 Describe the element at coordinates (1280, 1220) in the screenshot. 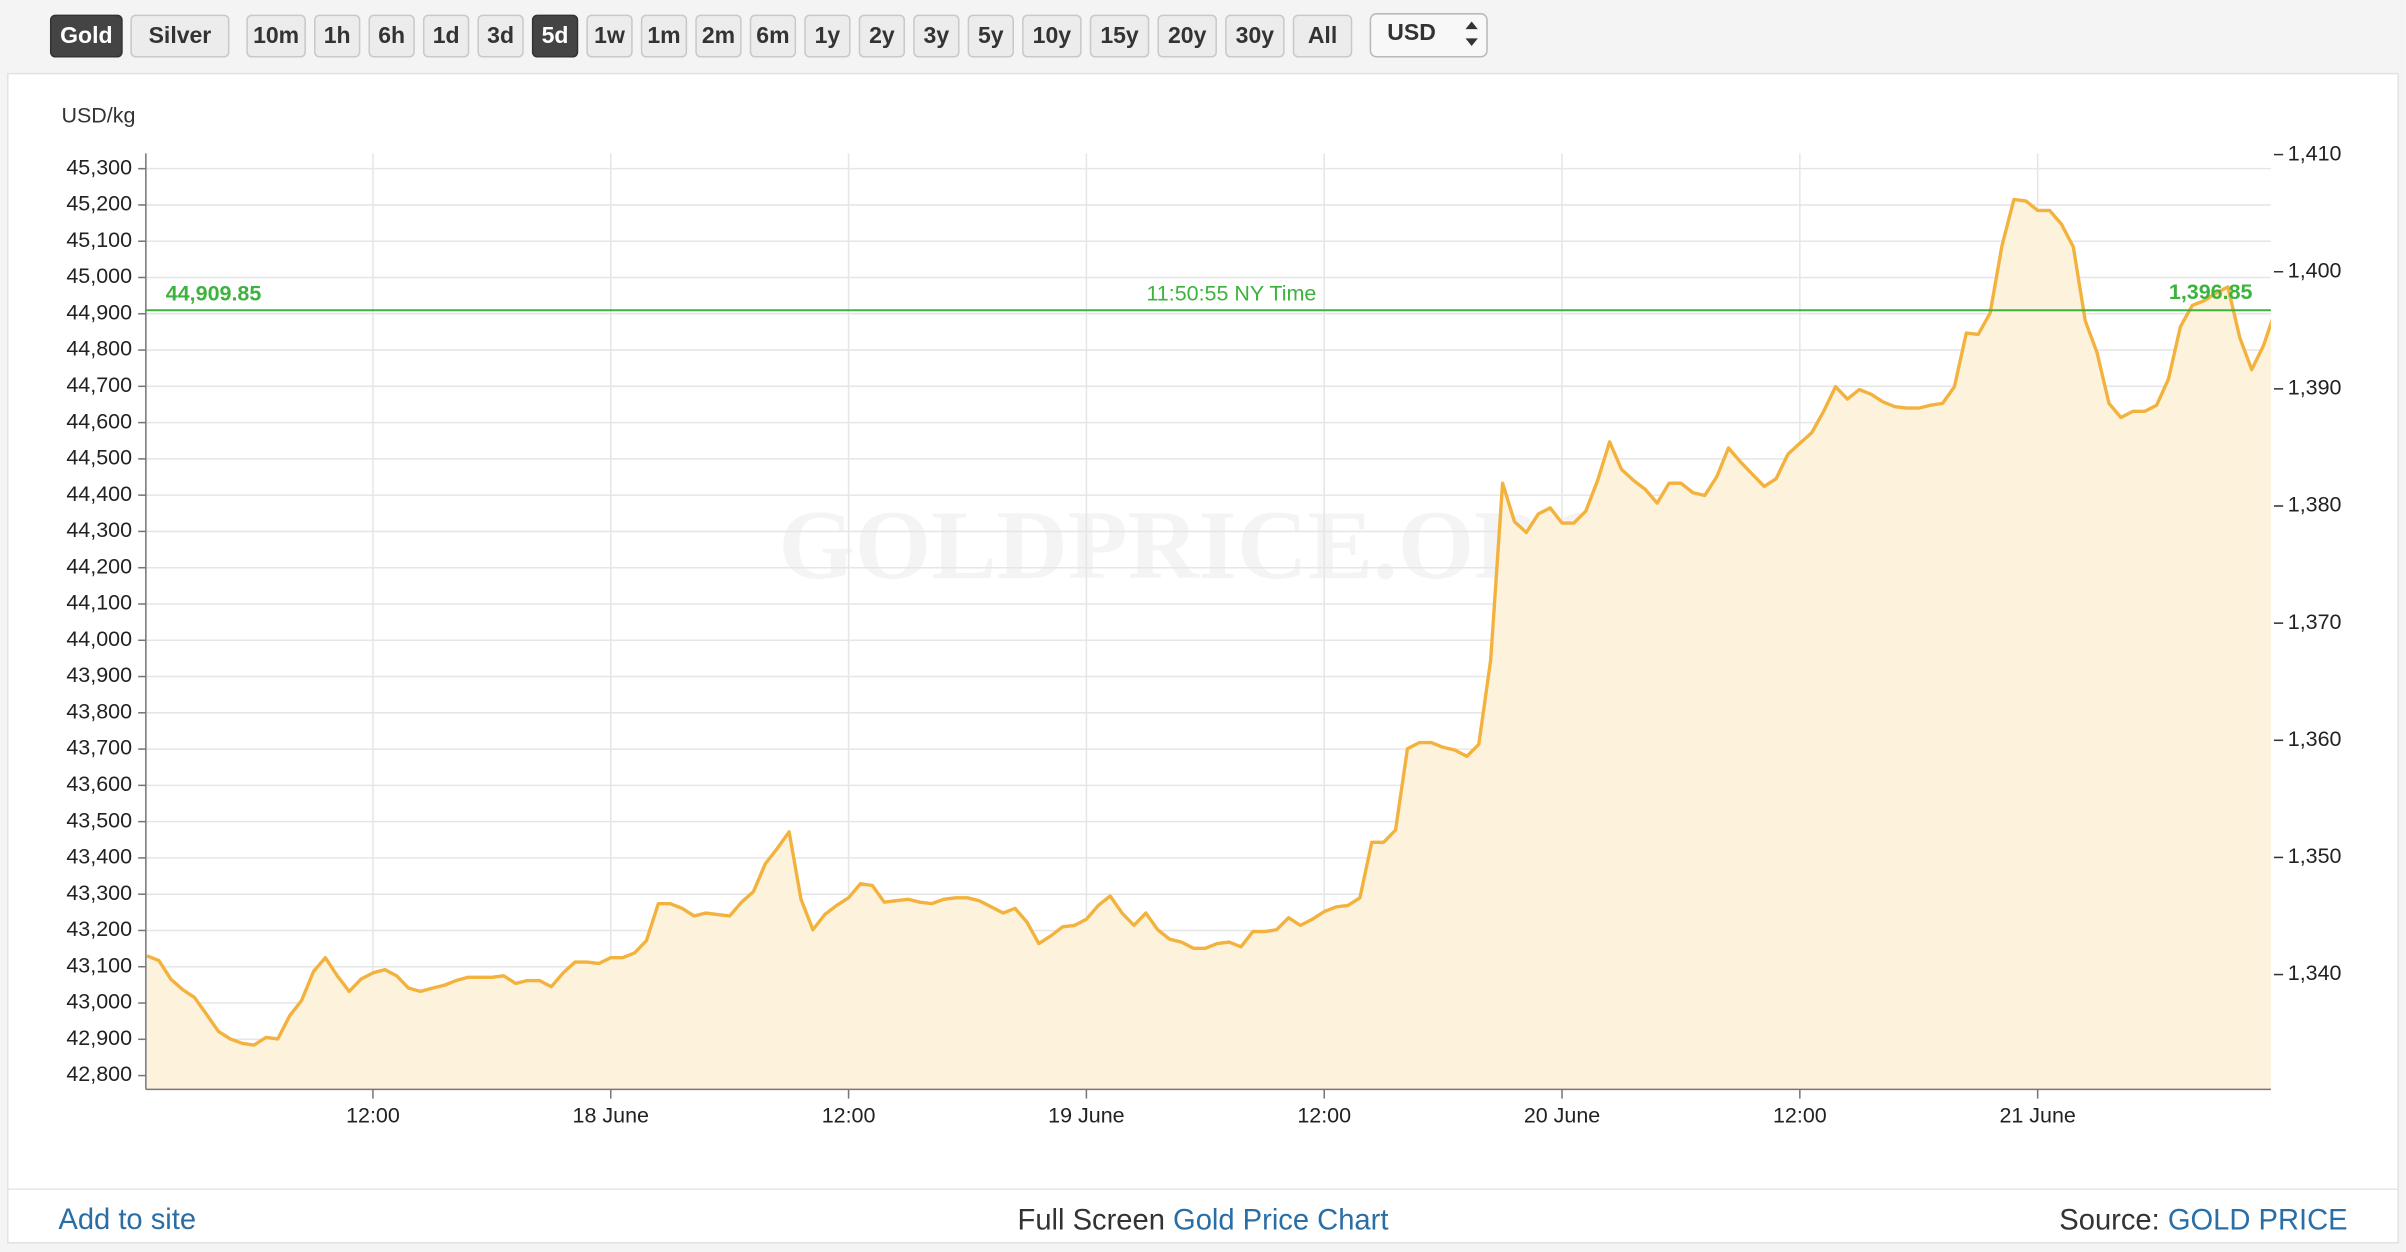

I see `gold-price-chart-link: Gold Price Chart` at that location.